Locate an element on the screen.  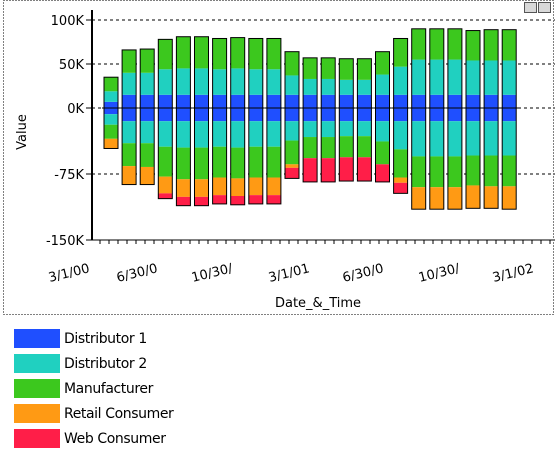
y-tick-label: -75K is located at coordinates (69, 175).